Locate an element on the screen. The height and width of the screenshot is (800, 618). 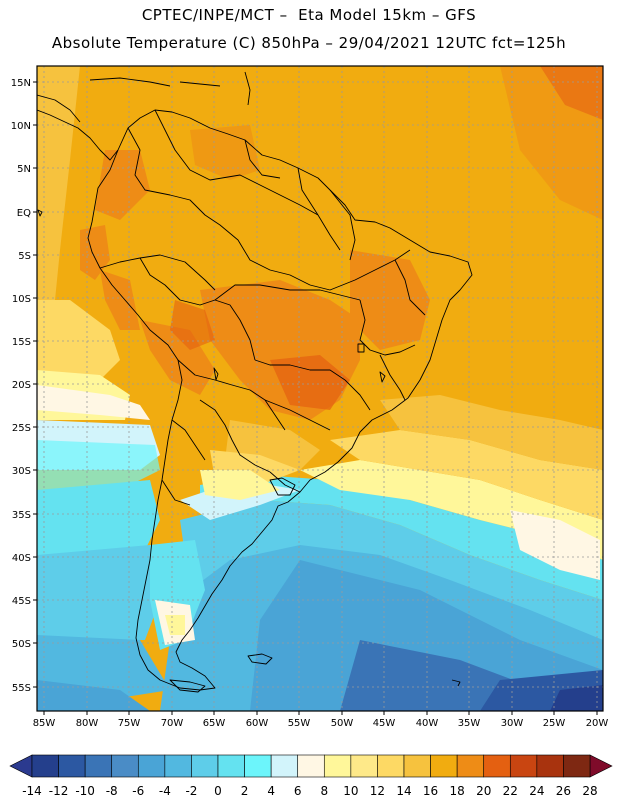
colorbar-tick-label: 0 is located at coordinates (218, 791).